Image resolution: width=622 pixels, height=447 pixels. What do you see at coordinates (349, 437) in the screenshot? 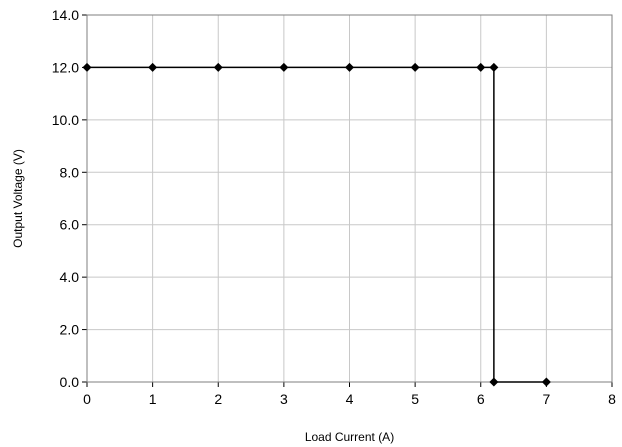
I see `x-axis-title: Load Current (A)` at bounding box center [349, 437].